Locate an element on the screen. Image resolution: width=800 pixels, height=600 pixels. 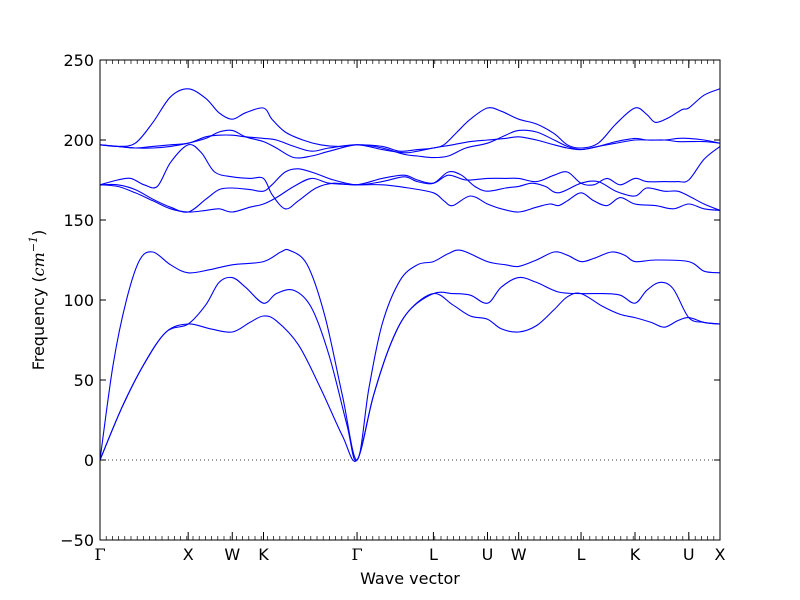
y-tick-label: 250 is located at coordinates (78, 60).